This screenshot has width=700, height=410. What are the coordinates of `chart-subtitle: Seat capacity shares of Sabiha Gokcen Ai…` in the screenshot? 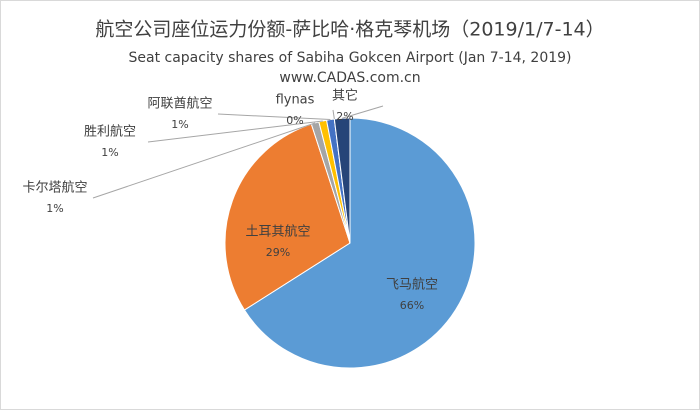 It's located at (350, 58).